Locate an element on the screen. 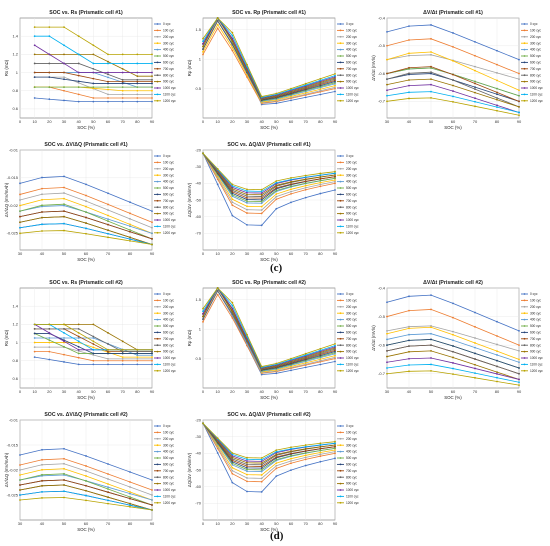  x-tick-label: 60 is located at coordinates (86, 253).